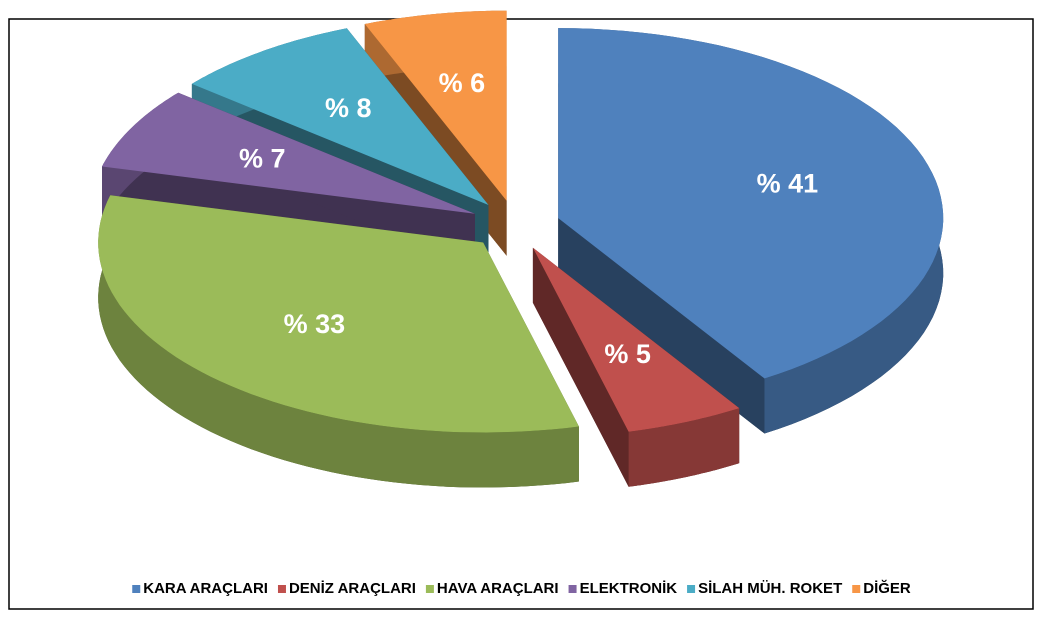  What do you see at coordinates (462, 83) in the screenshot?
I see `data-label: % 6` at bounding box center [462, 83].